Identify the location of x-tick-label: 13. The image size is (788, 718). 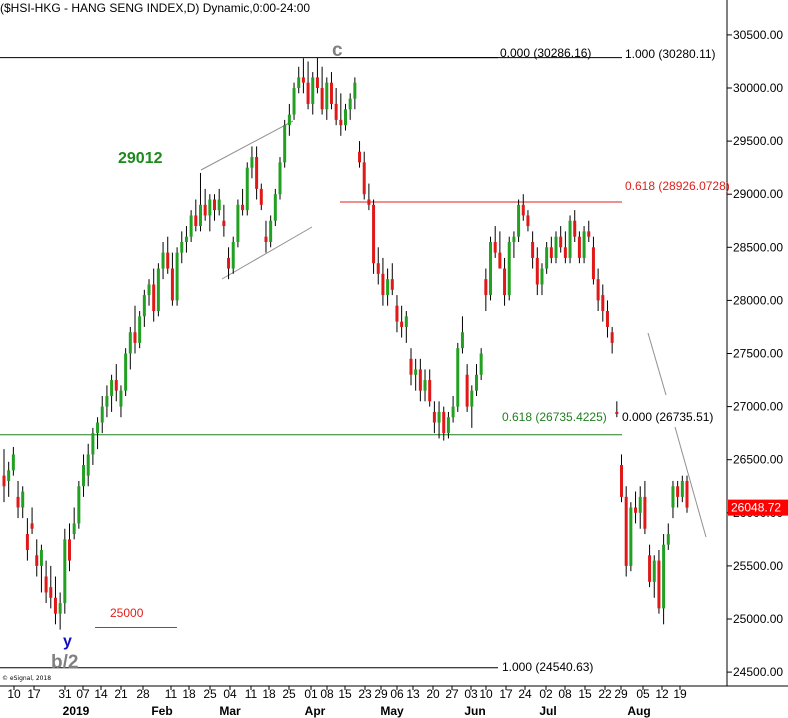
(413, 694).